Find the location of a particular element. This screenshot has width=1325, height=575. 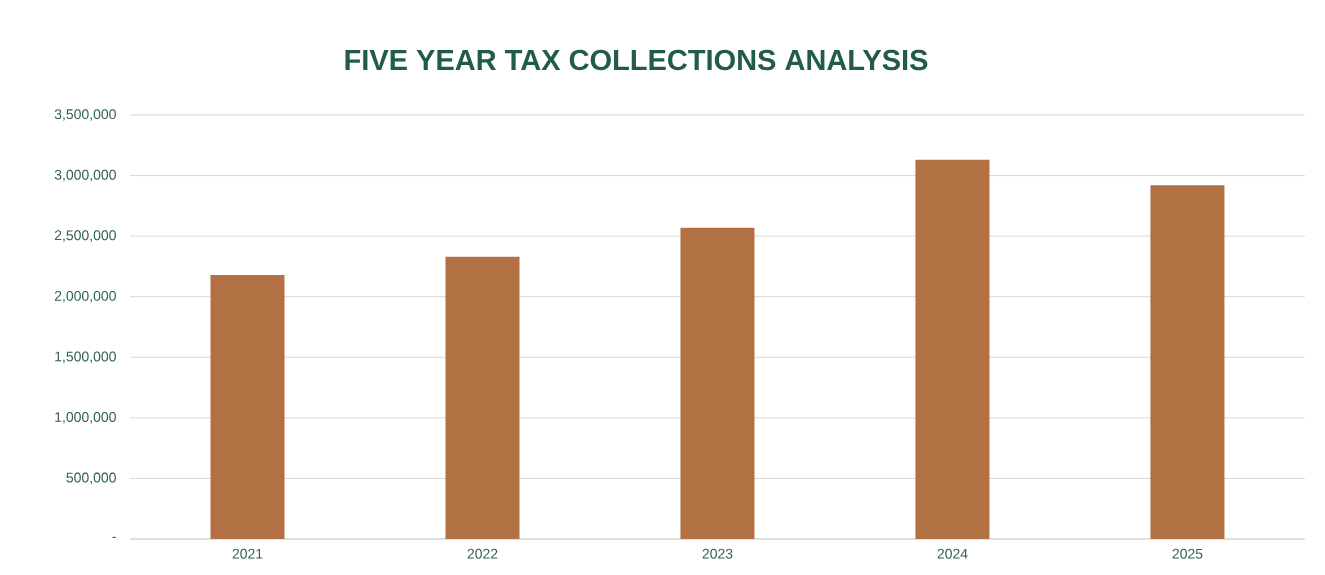

y-tick-label: 3,000,000 is located at coordinates (85, 175).